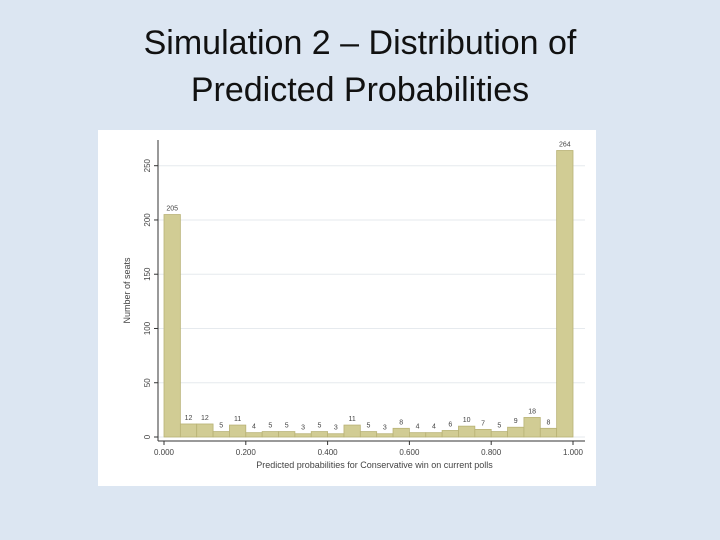  I want to click on y-tick-label: 50, so click(147, 382).